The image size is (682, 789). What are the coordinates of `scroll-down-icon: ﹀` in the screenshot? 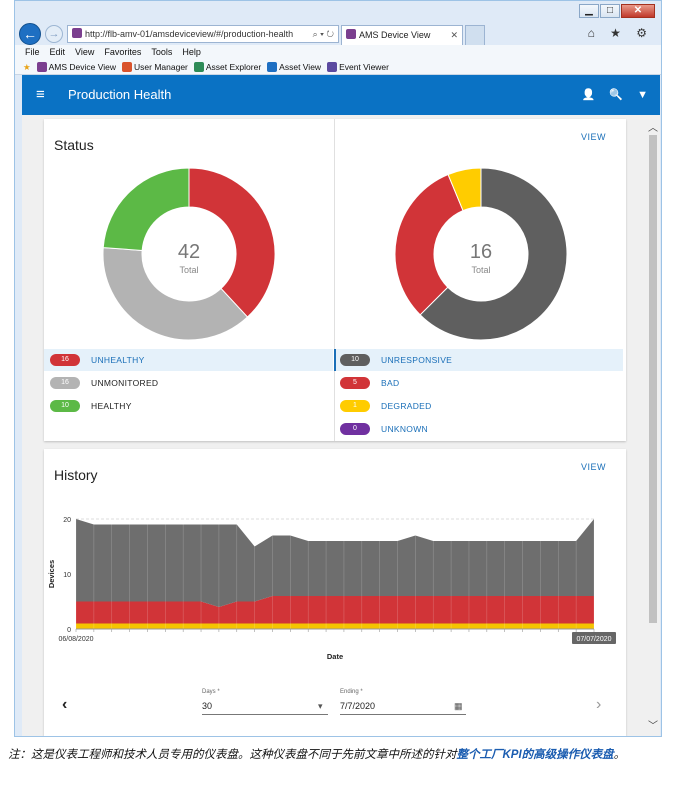 It's located at (653, 726).